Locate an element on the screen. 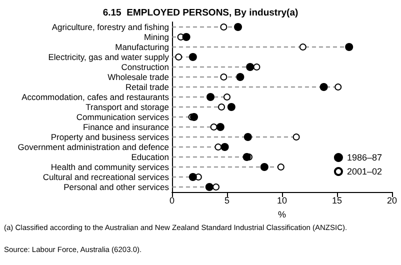  x-tick-label: 20 is located at coordinates (392, 201).